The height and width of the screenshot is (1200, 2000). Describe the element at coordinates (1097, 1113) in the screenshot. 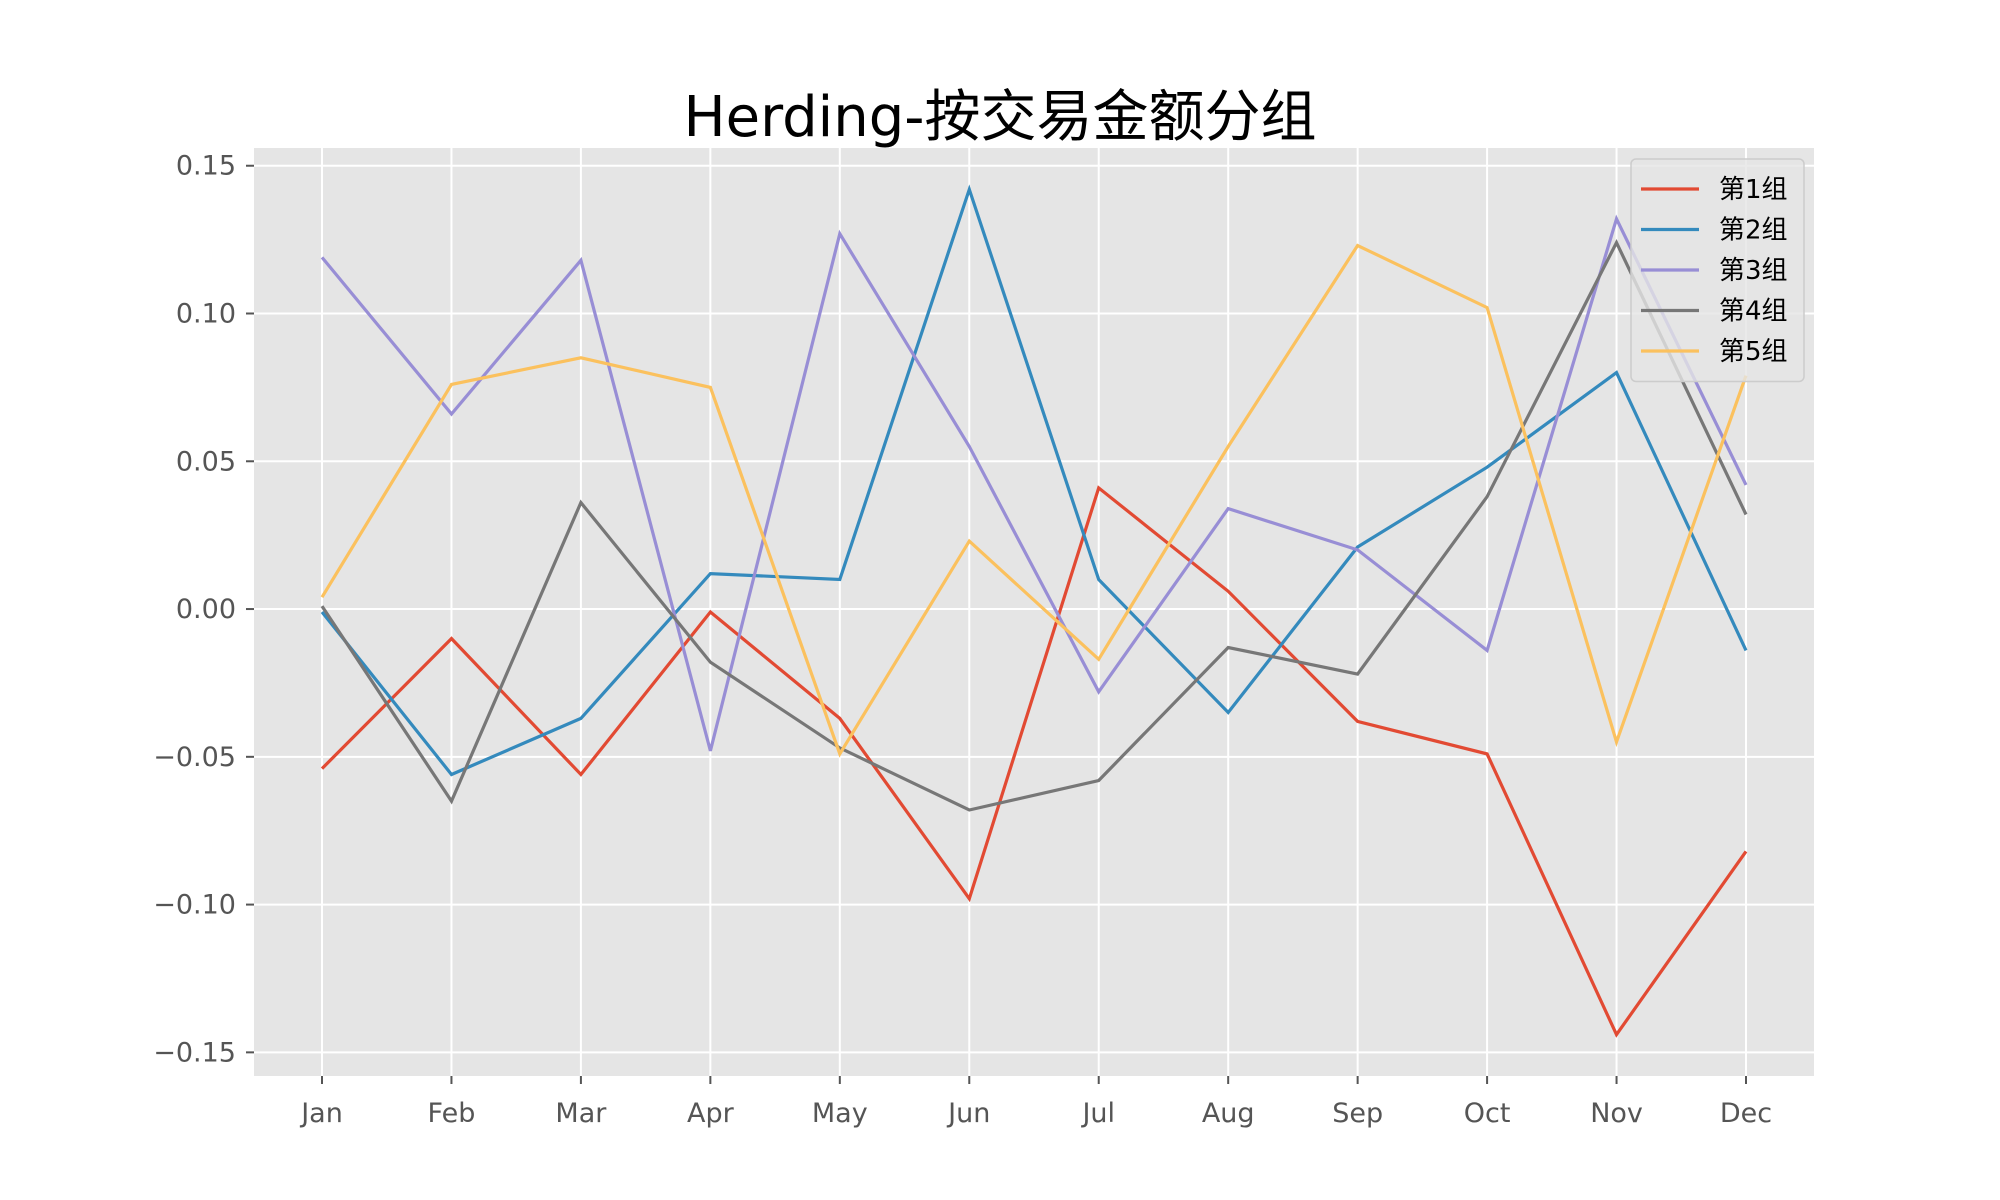

I see `x-tick-label: Jul` at that location.